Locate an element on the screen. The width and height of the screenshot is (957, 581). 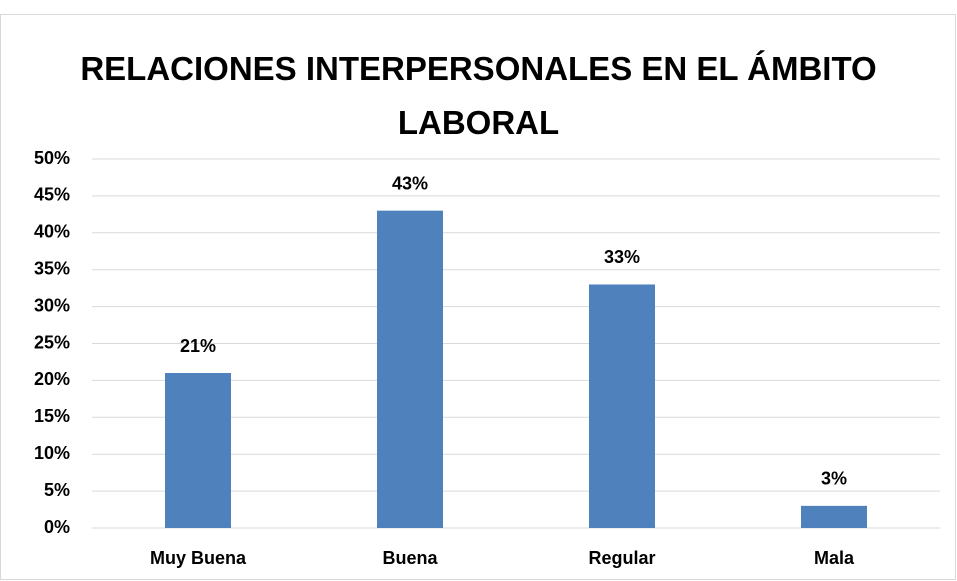
x-tick-label: Muy Buena is located at coordinates (198, 558).